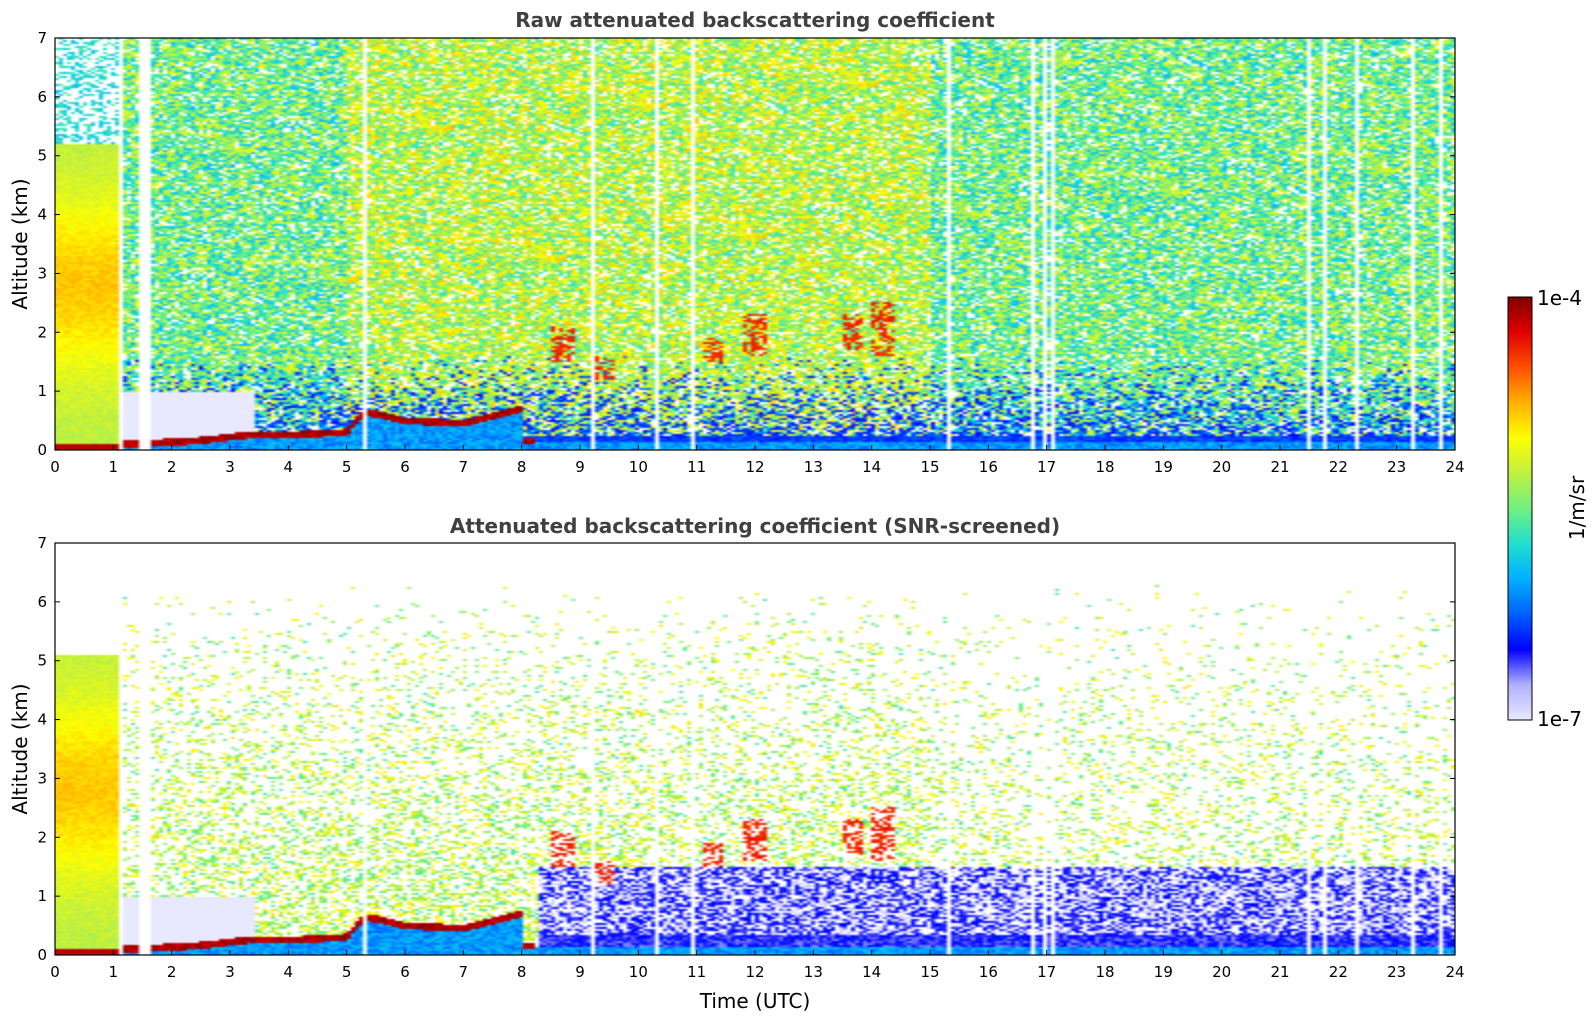 The width and height of the screenshot is (1595, 1020). Describe the element at coordinates (1559, 298) in the screenshot. I see `colorbar-max-label: 1e-4` at that location.